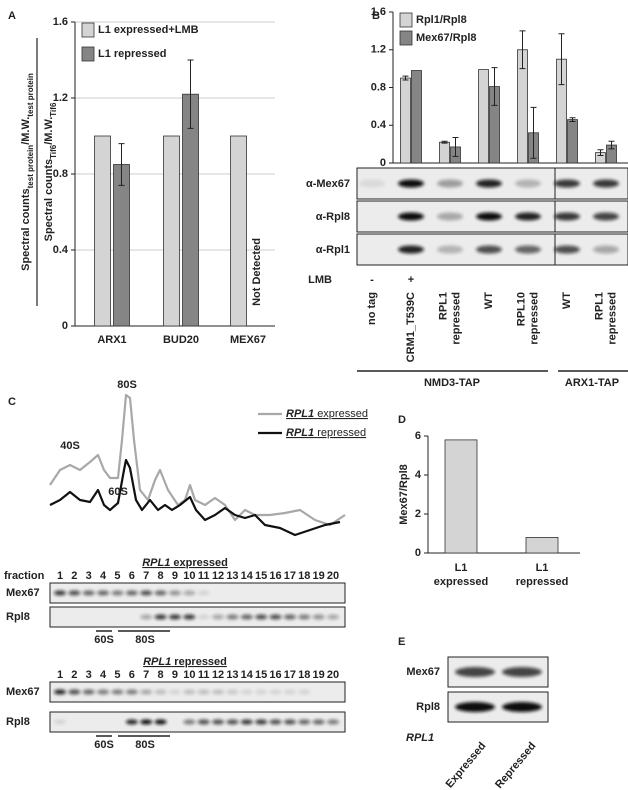  I want to click on fraction-number: 13, so click(232, 576).